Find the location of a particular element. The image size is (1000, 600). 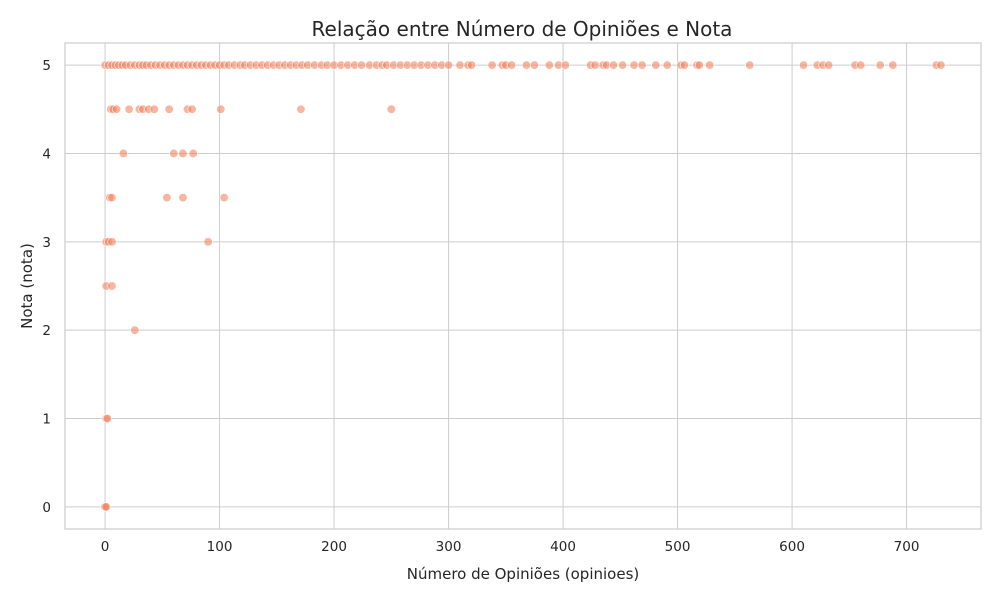

x-tick-label: 400 is located at coordinates (563, 547).